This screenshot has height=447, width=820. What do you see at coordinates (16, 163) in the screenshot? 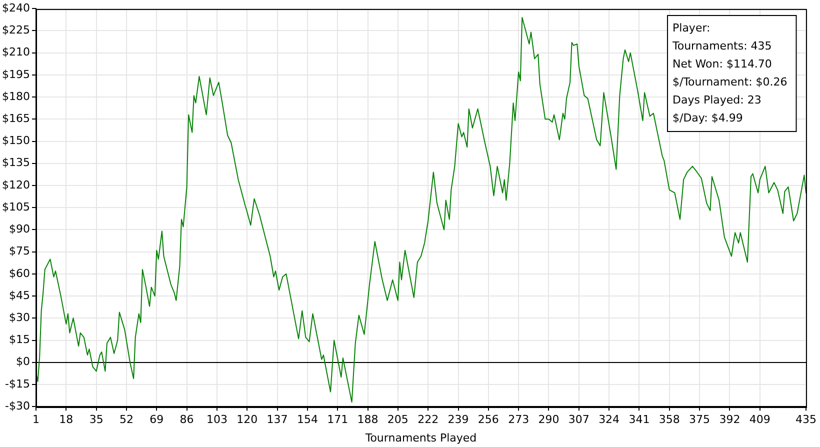
I see `y-tick-label: $135` at bounding box center [16, 163].